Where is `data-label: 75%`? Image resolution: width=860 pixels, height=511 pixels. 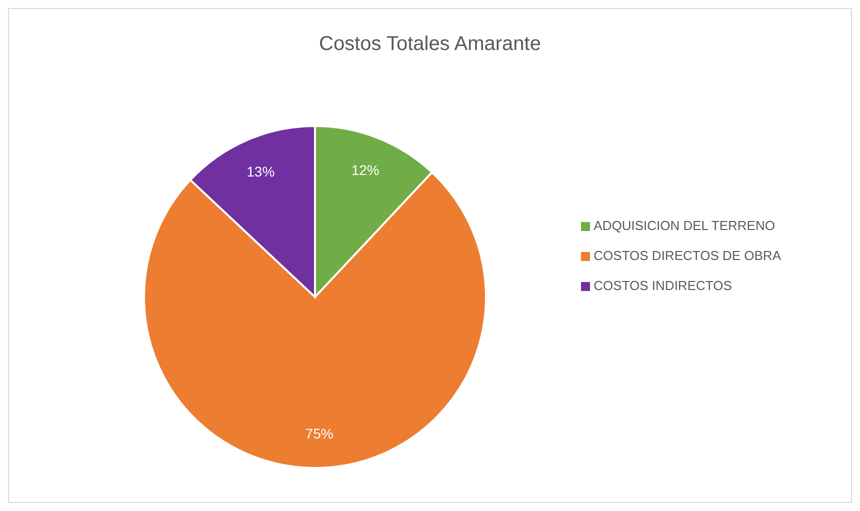 data-label: 75% is located at coordinates (319, 434).